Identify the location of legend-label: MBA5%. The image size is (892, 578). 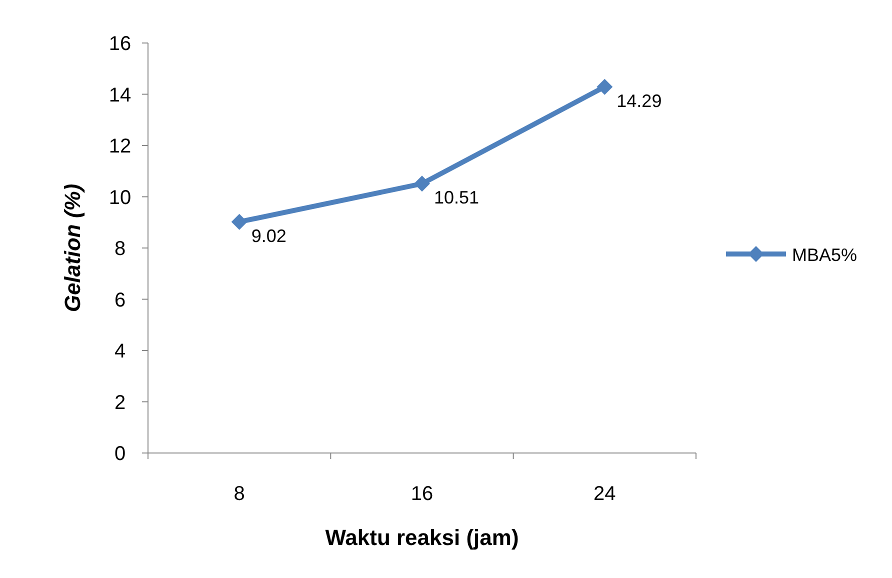
(825, 255).